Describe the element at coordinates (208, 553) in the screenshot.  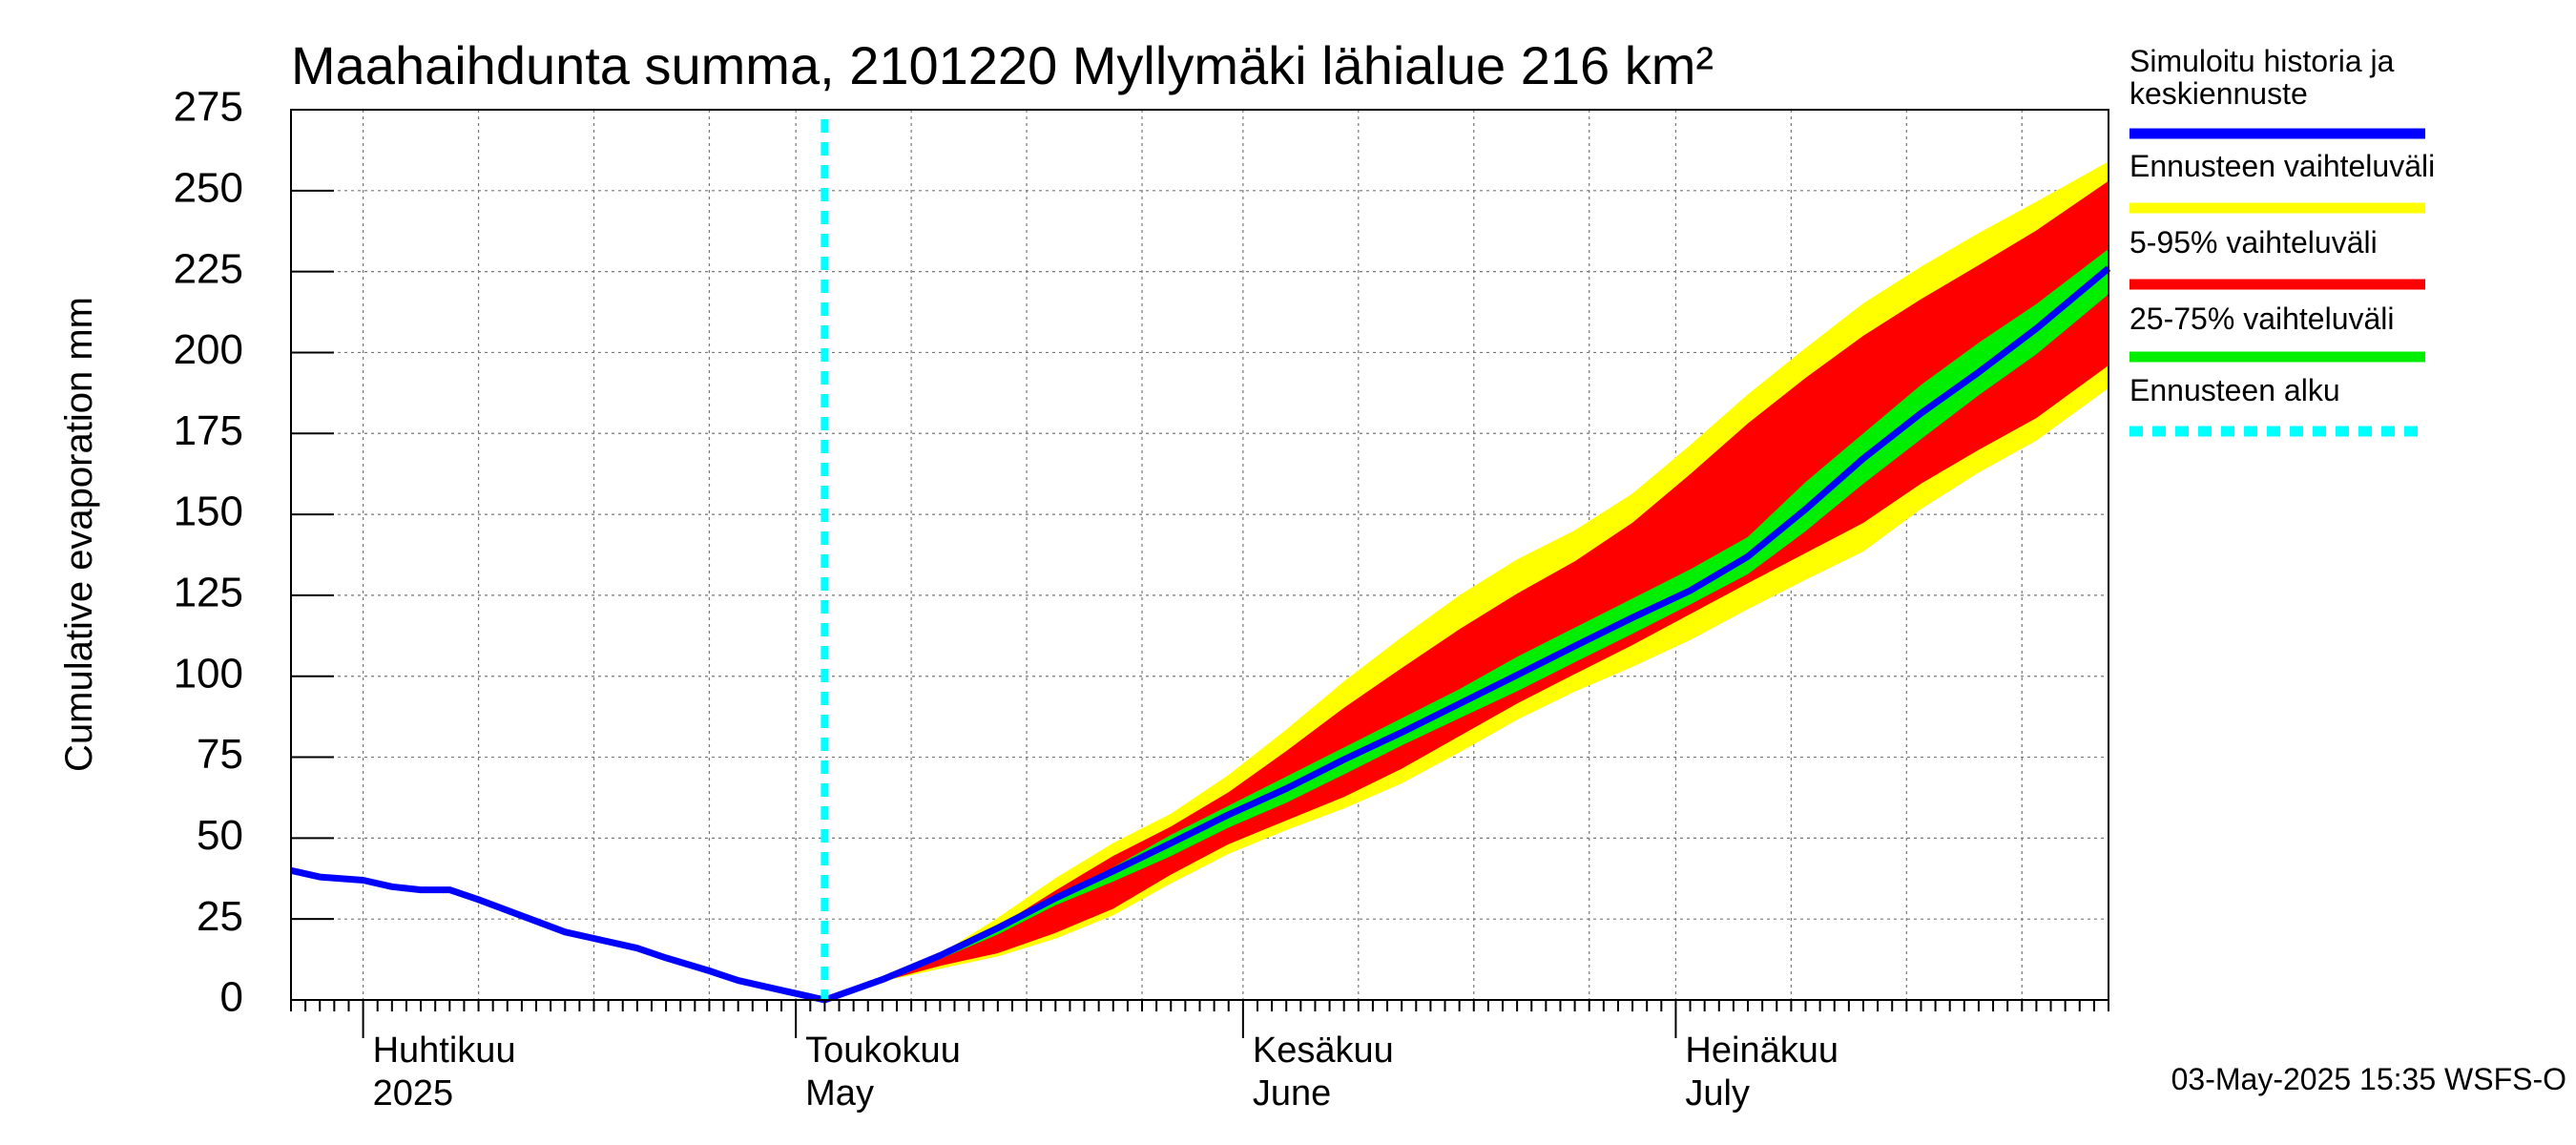
I see `y-tick-labels: 0 25 50 75 100 125 150 175 200 225 250 275` at that location.